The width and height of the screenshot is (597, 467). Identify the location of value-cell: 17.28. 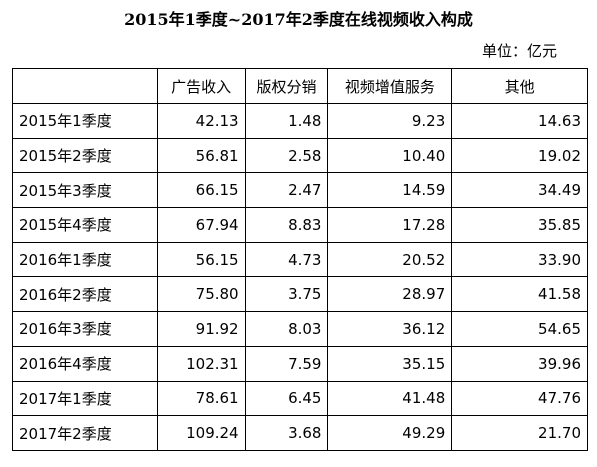
(390, 225).